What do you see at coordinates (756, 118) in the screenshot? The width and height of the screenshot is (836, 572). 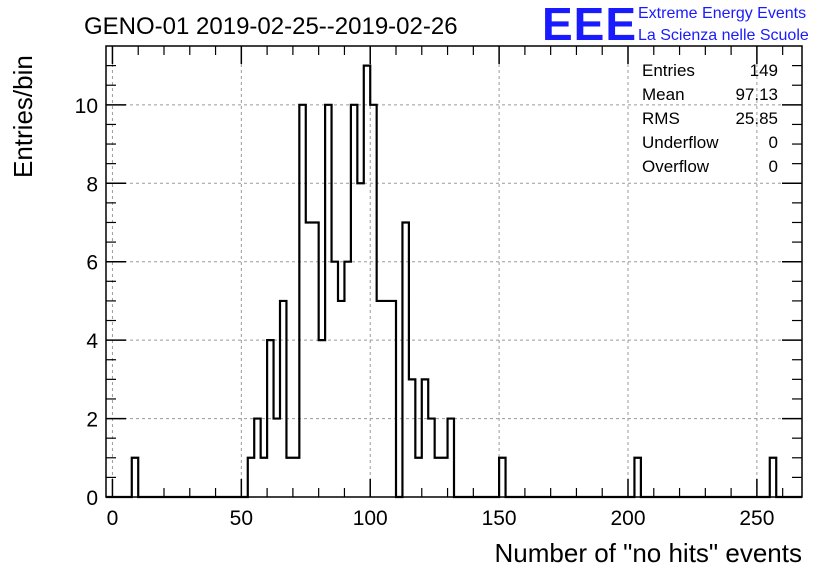 I see `stat-value: 25.85` at bounding box center [756, 118].